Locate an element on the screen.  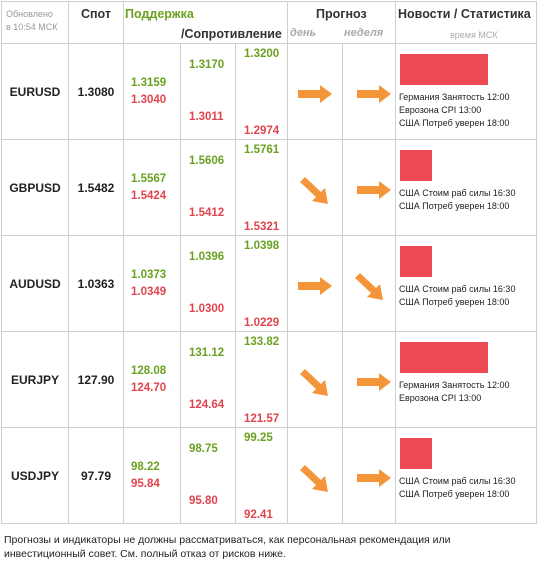
level1-support: 1.5424 is located at coordinates (149, 196).